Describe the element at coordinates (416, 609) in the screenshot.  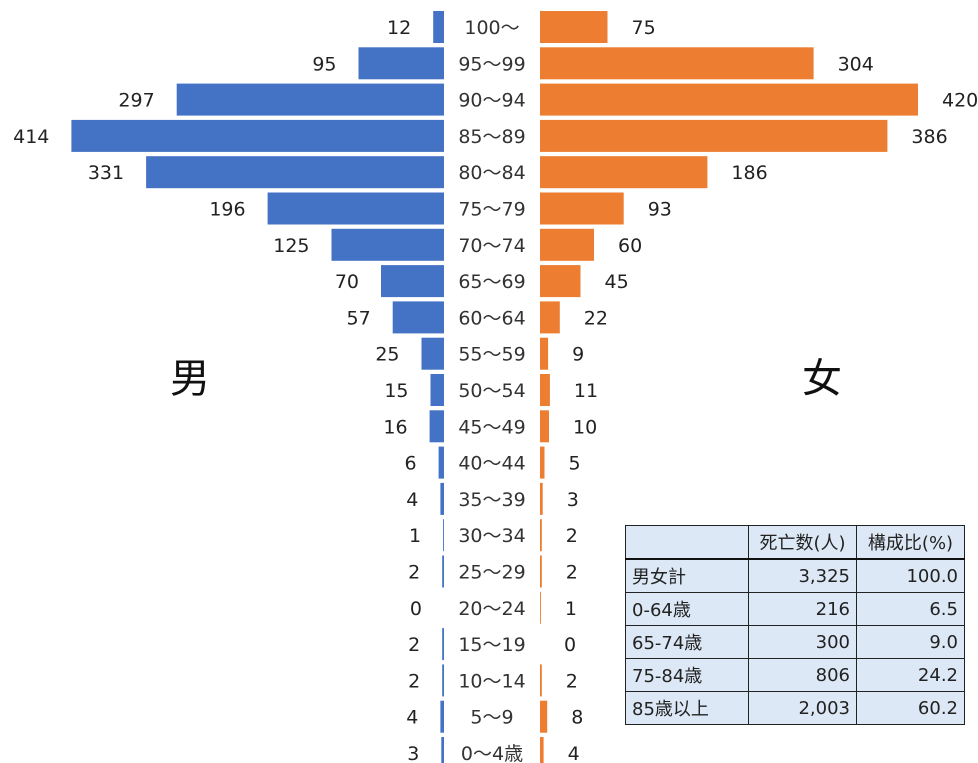
I see `male-value-label: 0` at that location.